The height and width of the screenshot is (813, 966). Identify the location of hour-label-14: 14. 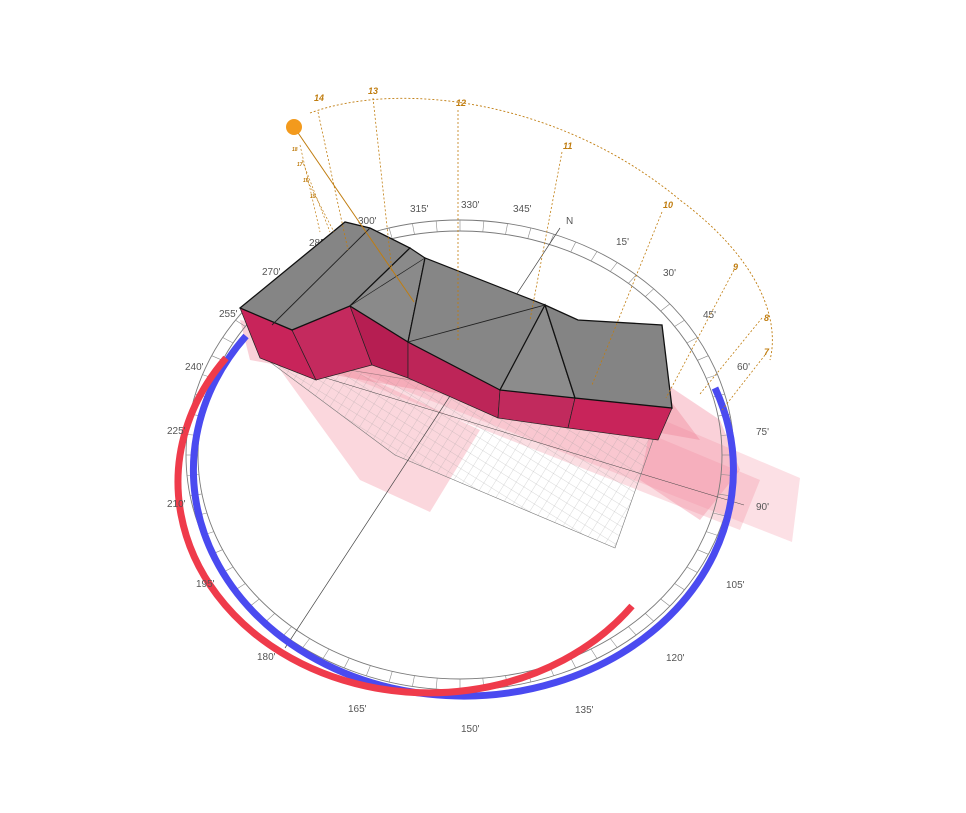
(319, 98).